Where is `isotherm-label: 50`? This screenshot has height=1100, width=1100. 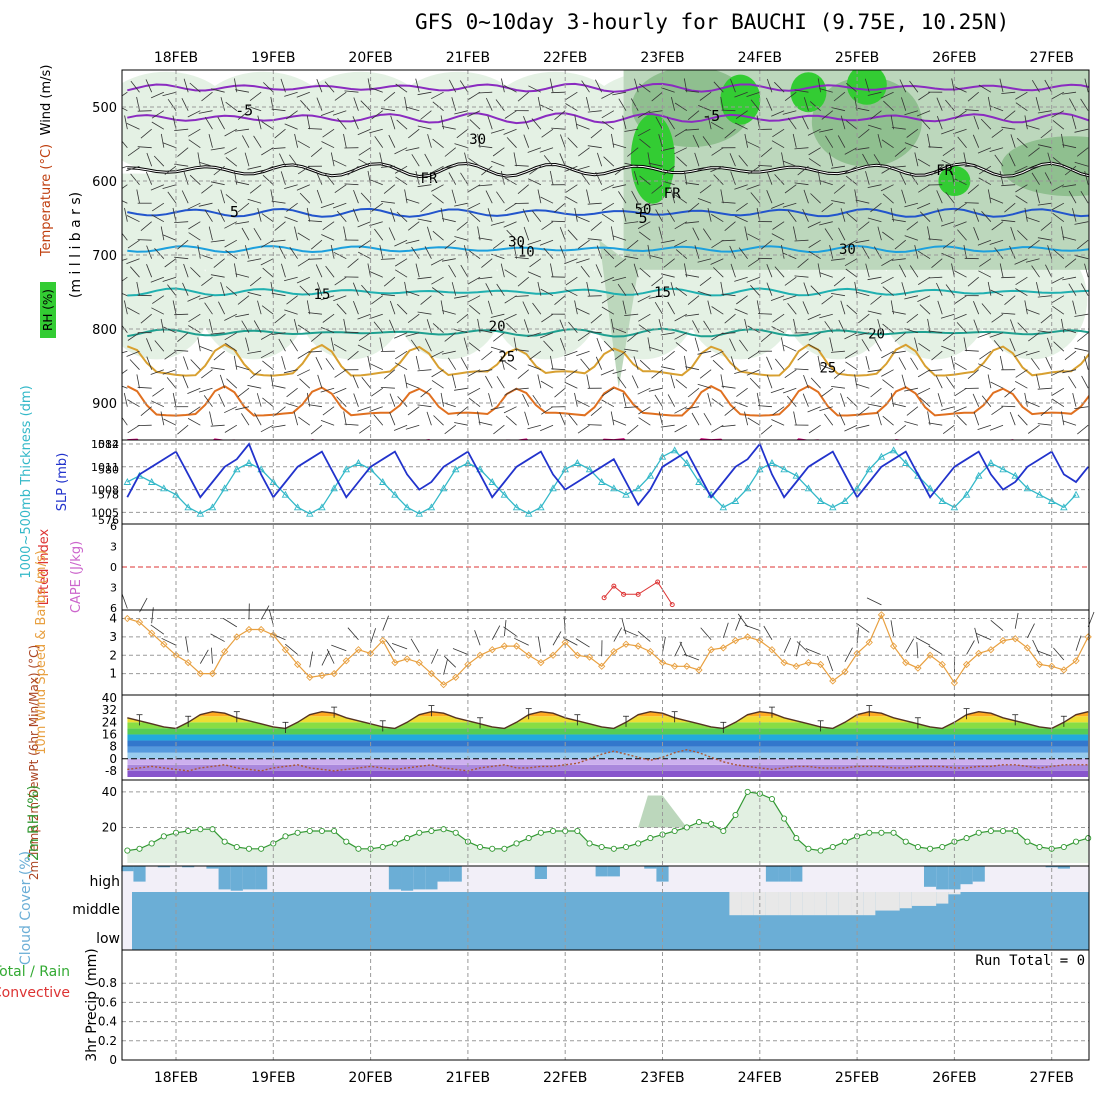
isotherm-label: 50 is located at coordinates (643, 210).